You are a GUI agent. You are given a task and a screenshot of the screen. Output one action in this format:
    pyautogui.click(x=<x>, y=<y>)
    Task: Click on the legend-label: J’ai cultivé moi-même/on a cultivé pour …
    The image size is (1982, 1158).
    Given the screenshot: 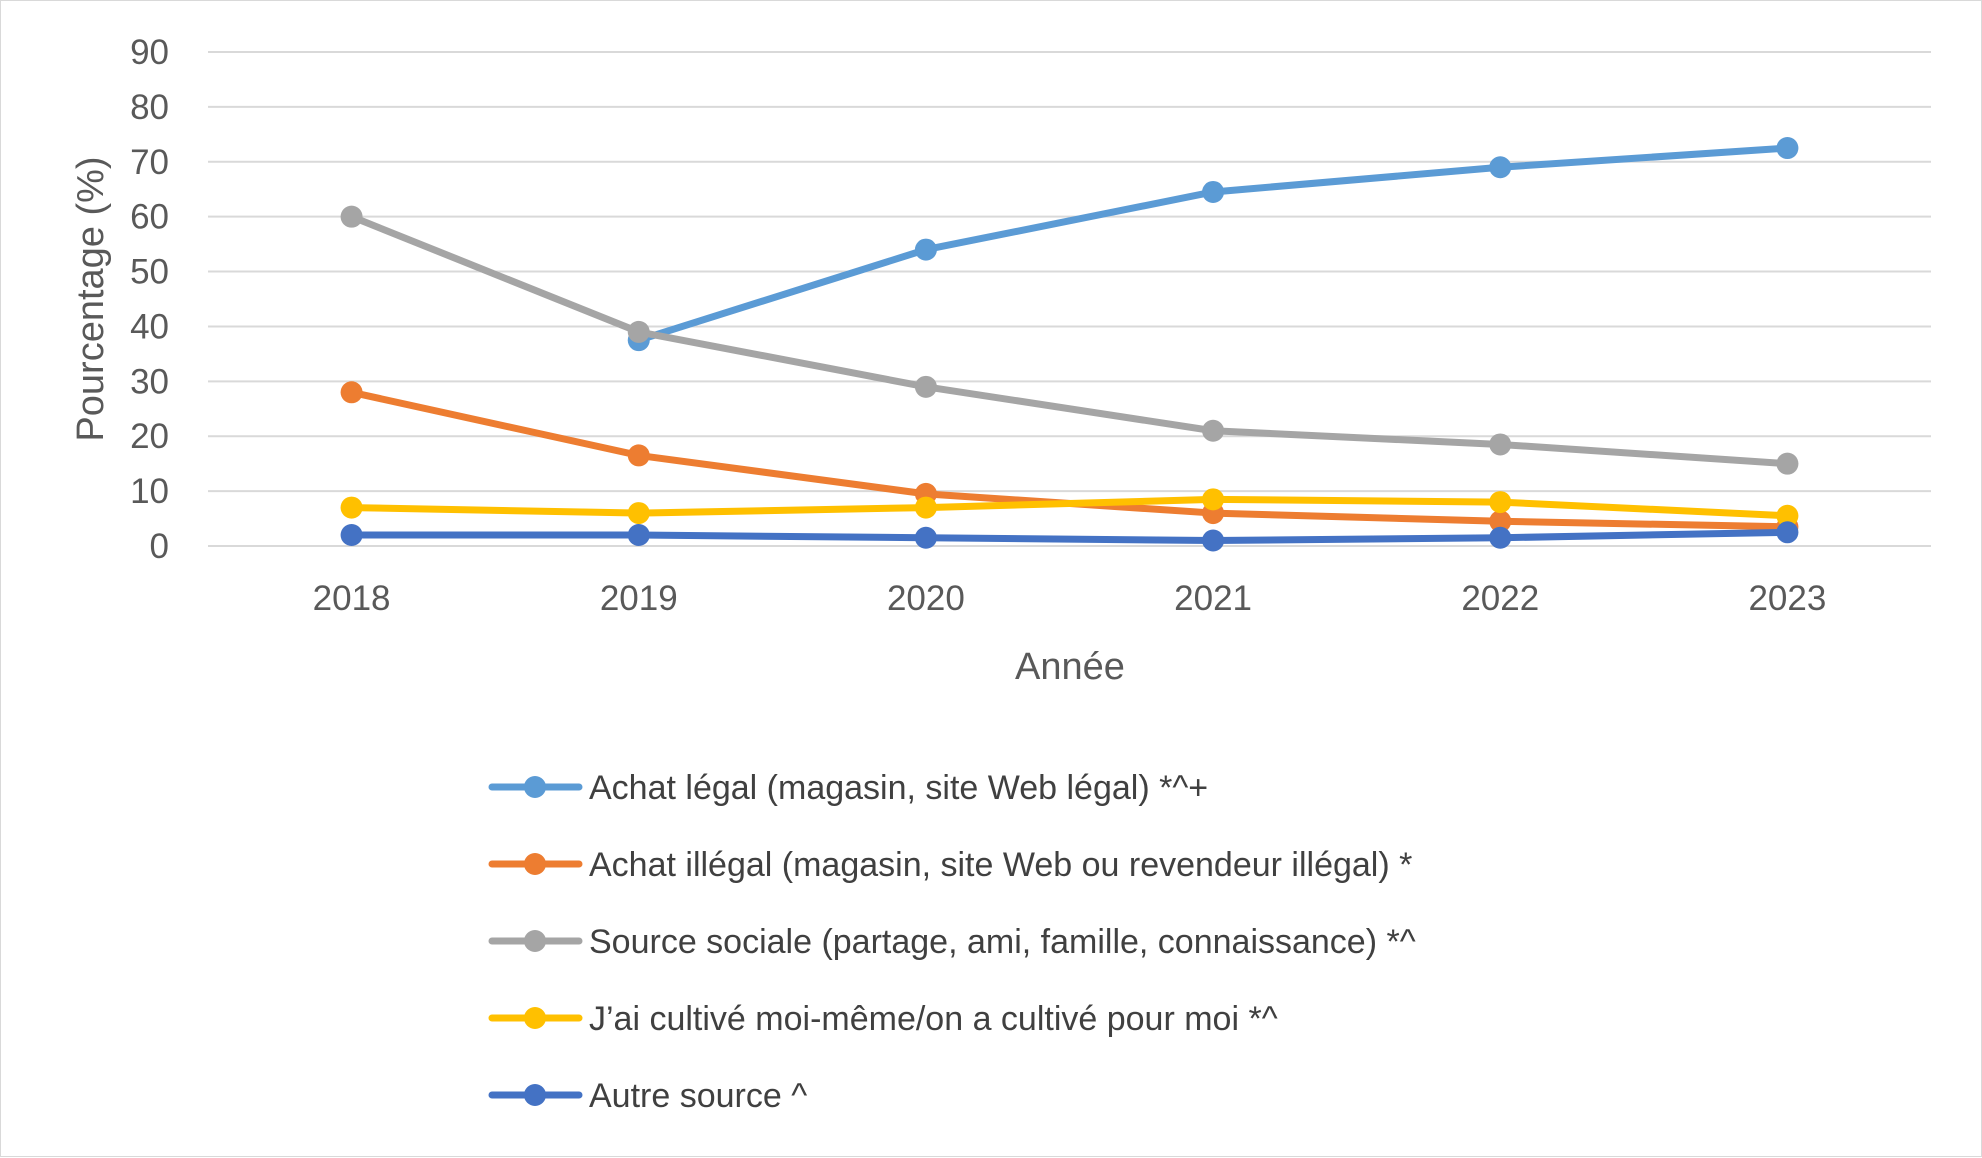 What is the action you would take?
    pyautogui.click(x=933, y=1019)
    